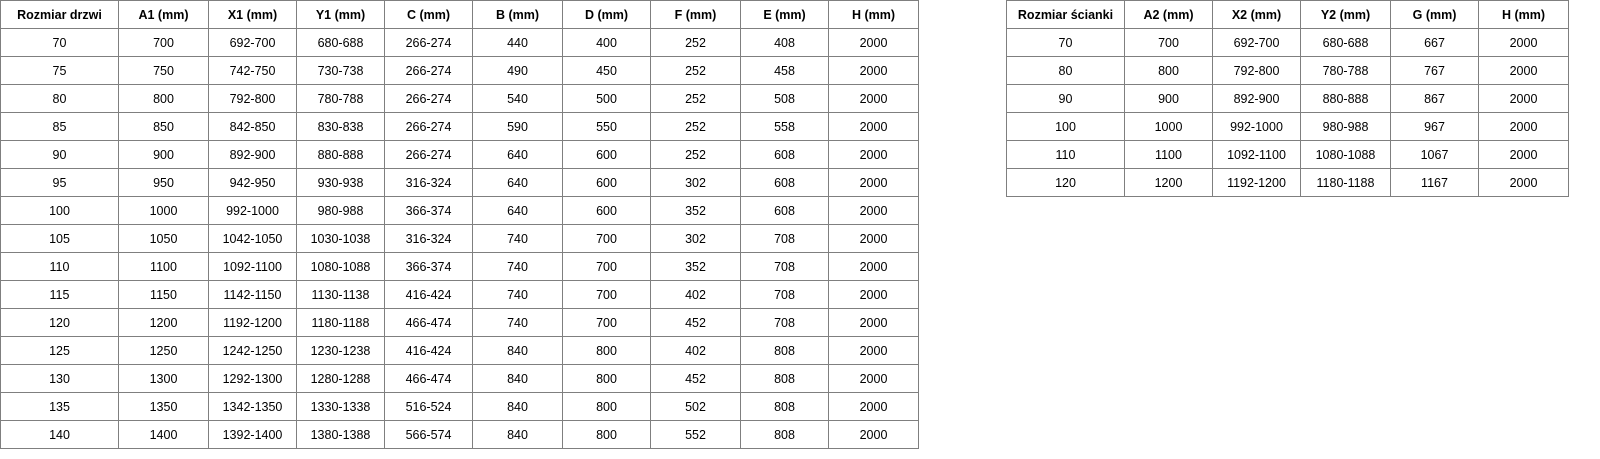 The width and height of the screenshot is (1600, 459). What do you see at coordinates (428, 154) in the screenshot?
I see `table-cell: 266-274` at bounding box center [428, 154].